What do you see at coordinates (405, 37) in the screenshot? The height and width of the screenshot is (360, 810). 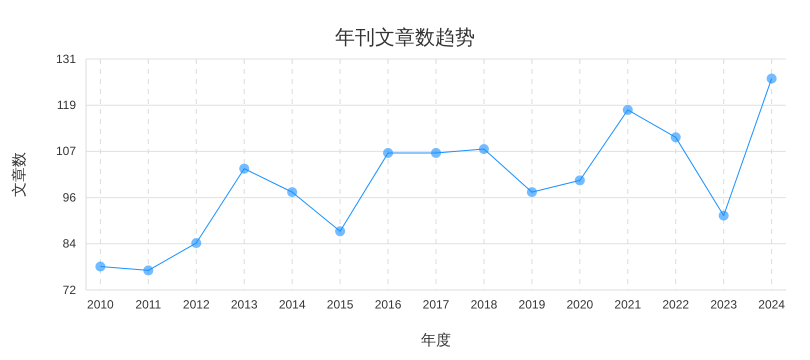 I see `chart-title: 年刊文章数趋势` at bounding box center [405, 37].